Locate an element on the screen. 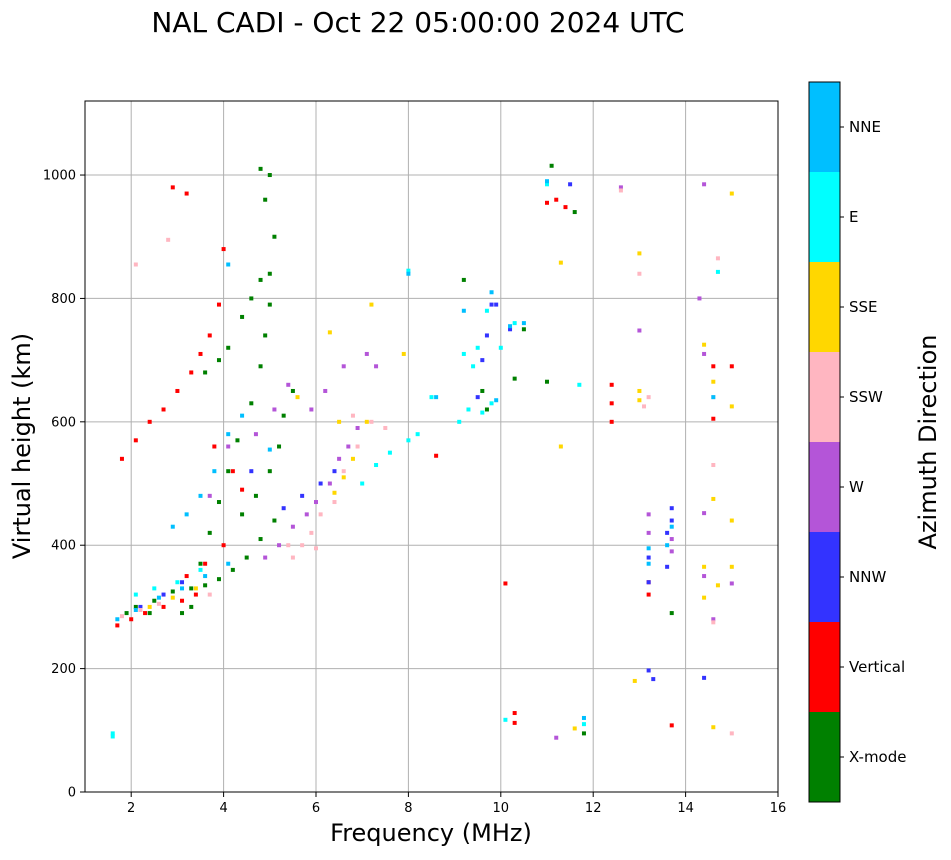 The image size is (951, 860). colorbar: X-mode Vertical NNW W SSW SSE E NNE is located at coordinates (857, 442).